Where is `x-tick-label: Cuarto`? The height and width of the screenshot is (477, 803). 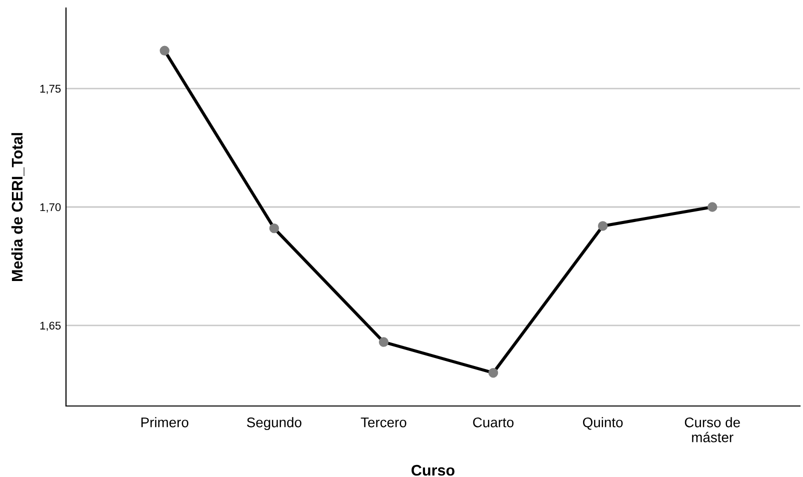
x-tick-label: Cuarto is located at coordinates (493, 422).